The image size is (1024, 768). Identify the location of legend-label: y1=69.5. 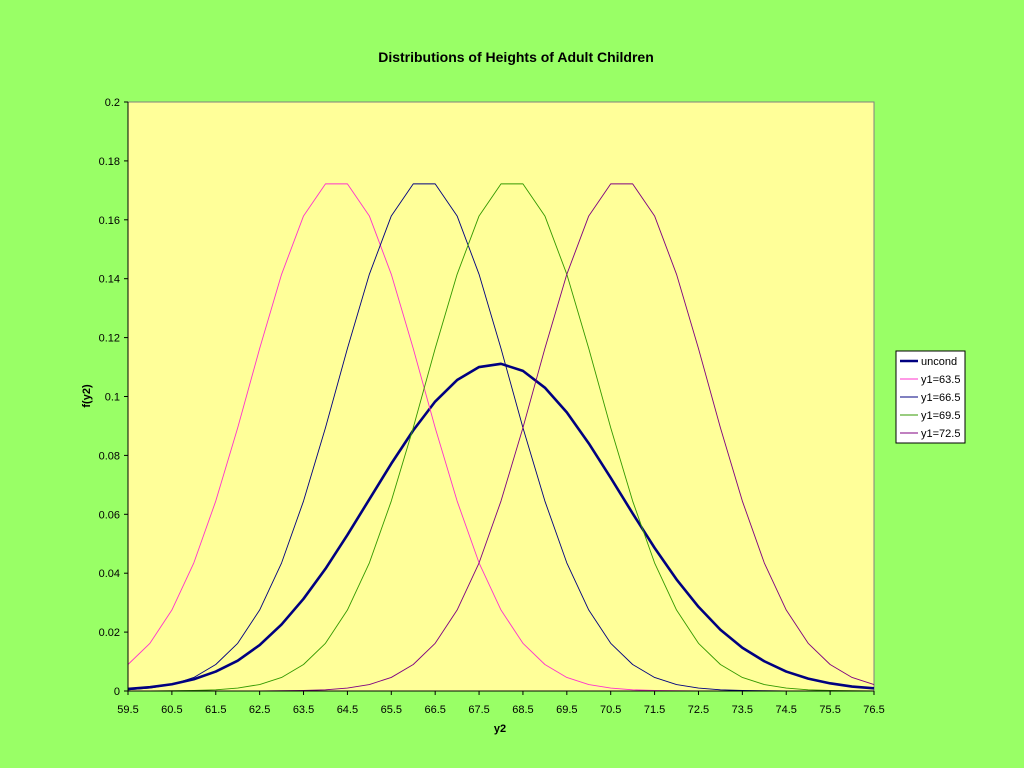
(940, 416).